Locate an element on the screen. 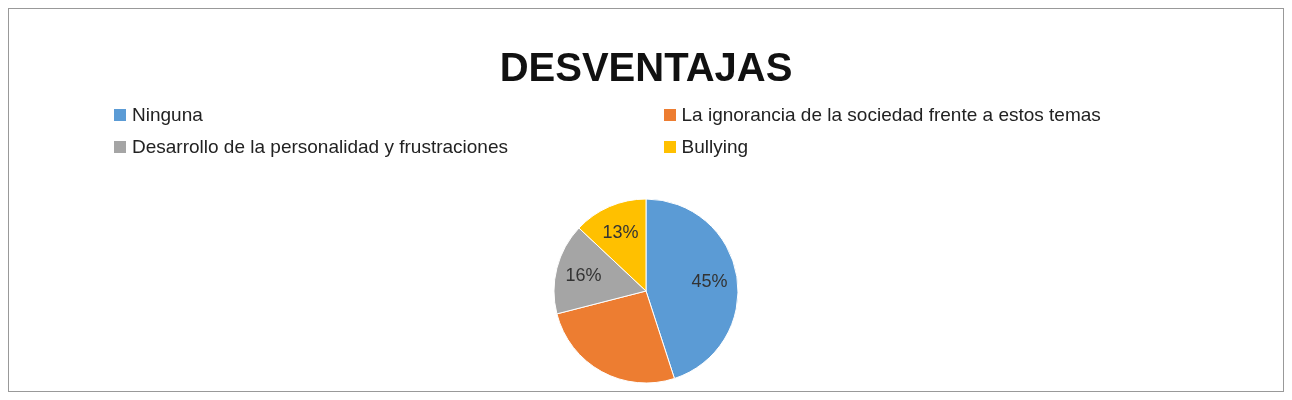  data-label: 13% is located at coordinates (620, 231).